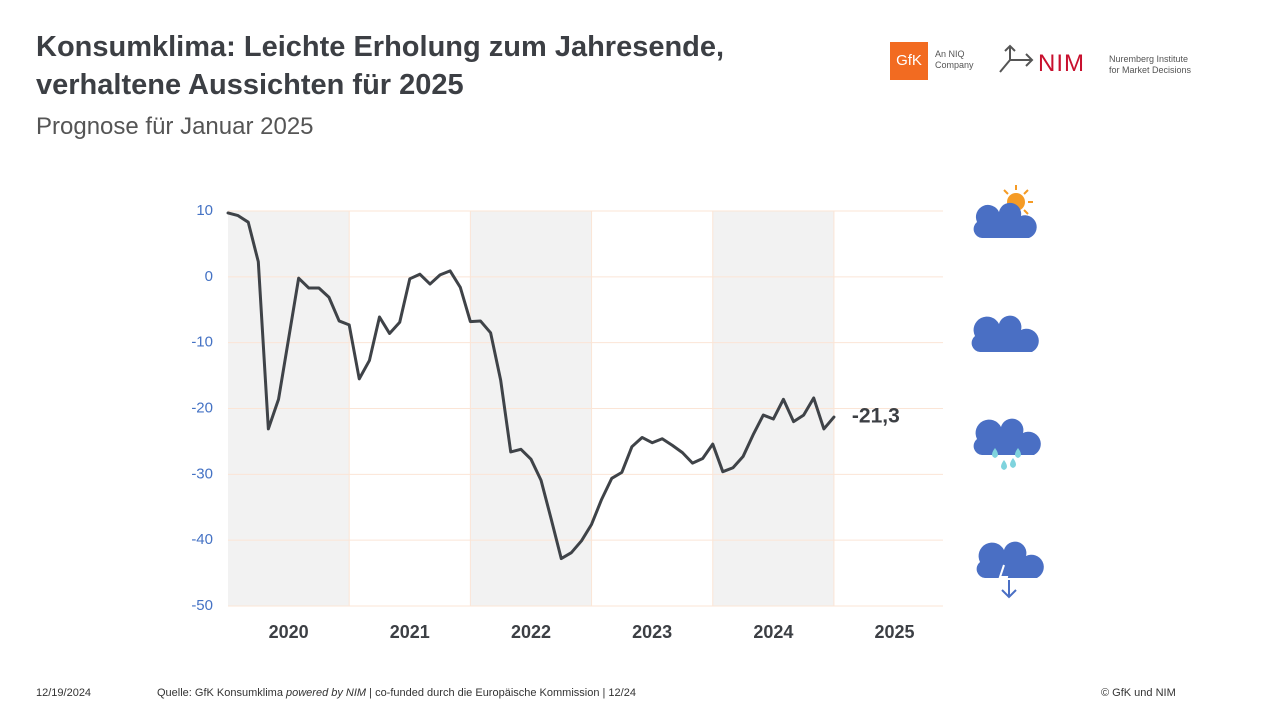  I want to click on y-tick-label: 10, so click(204, 210).